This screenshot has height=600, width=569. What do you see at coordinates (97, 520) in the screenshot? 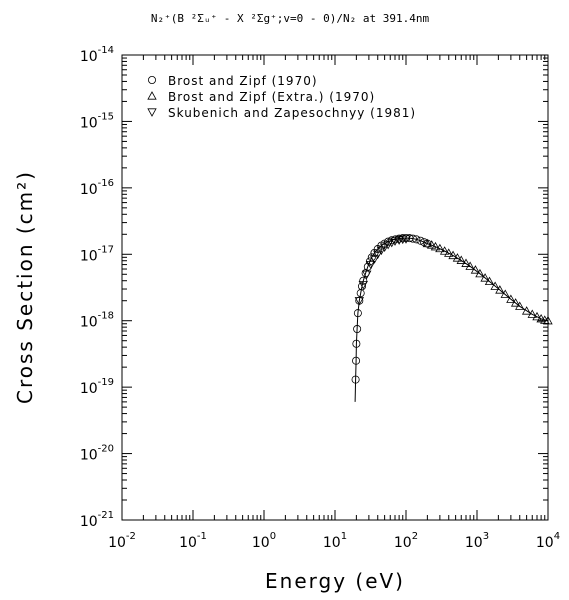
I see `y-tick-label: 10-21` at bounding box center [97, 520].